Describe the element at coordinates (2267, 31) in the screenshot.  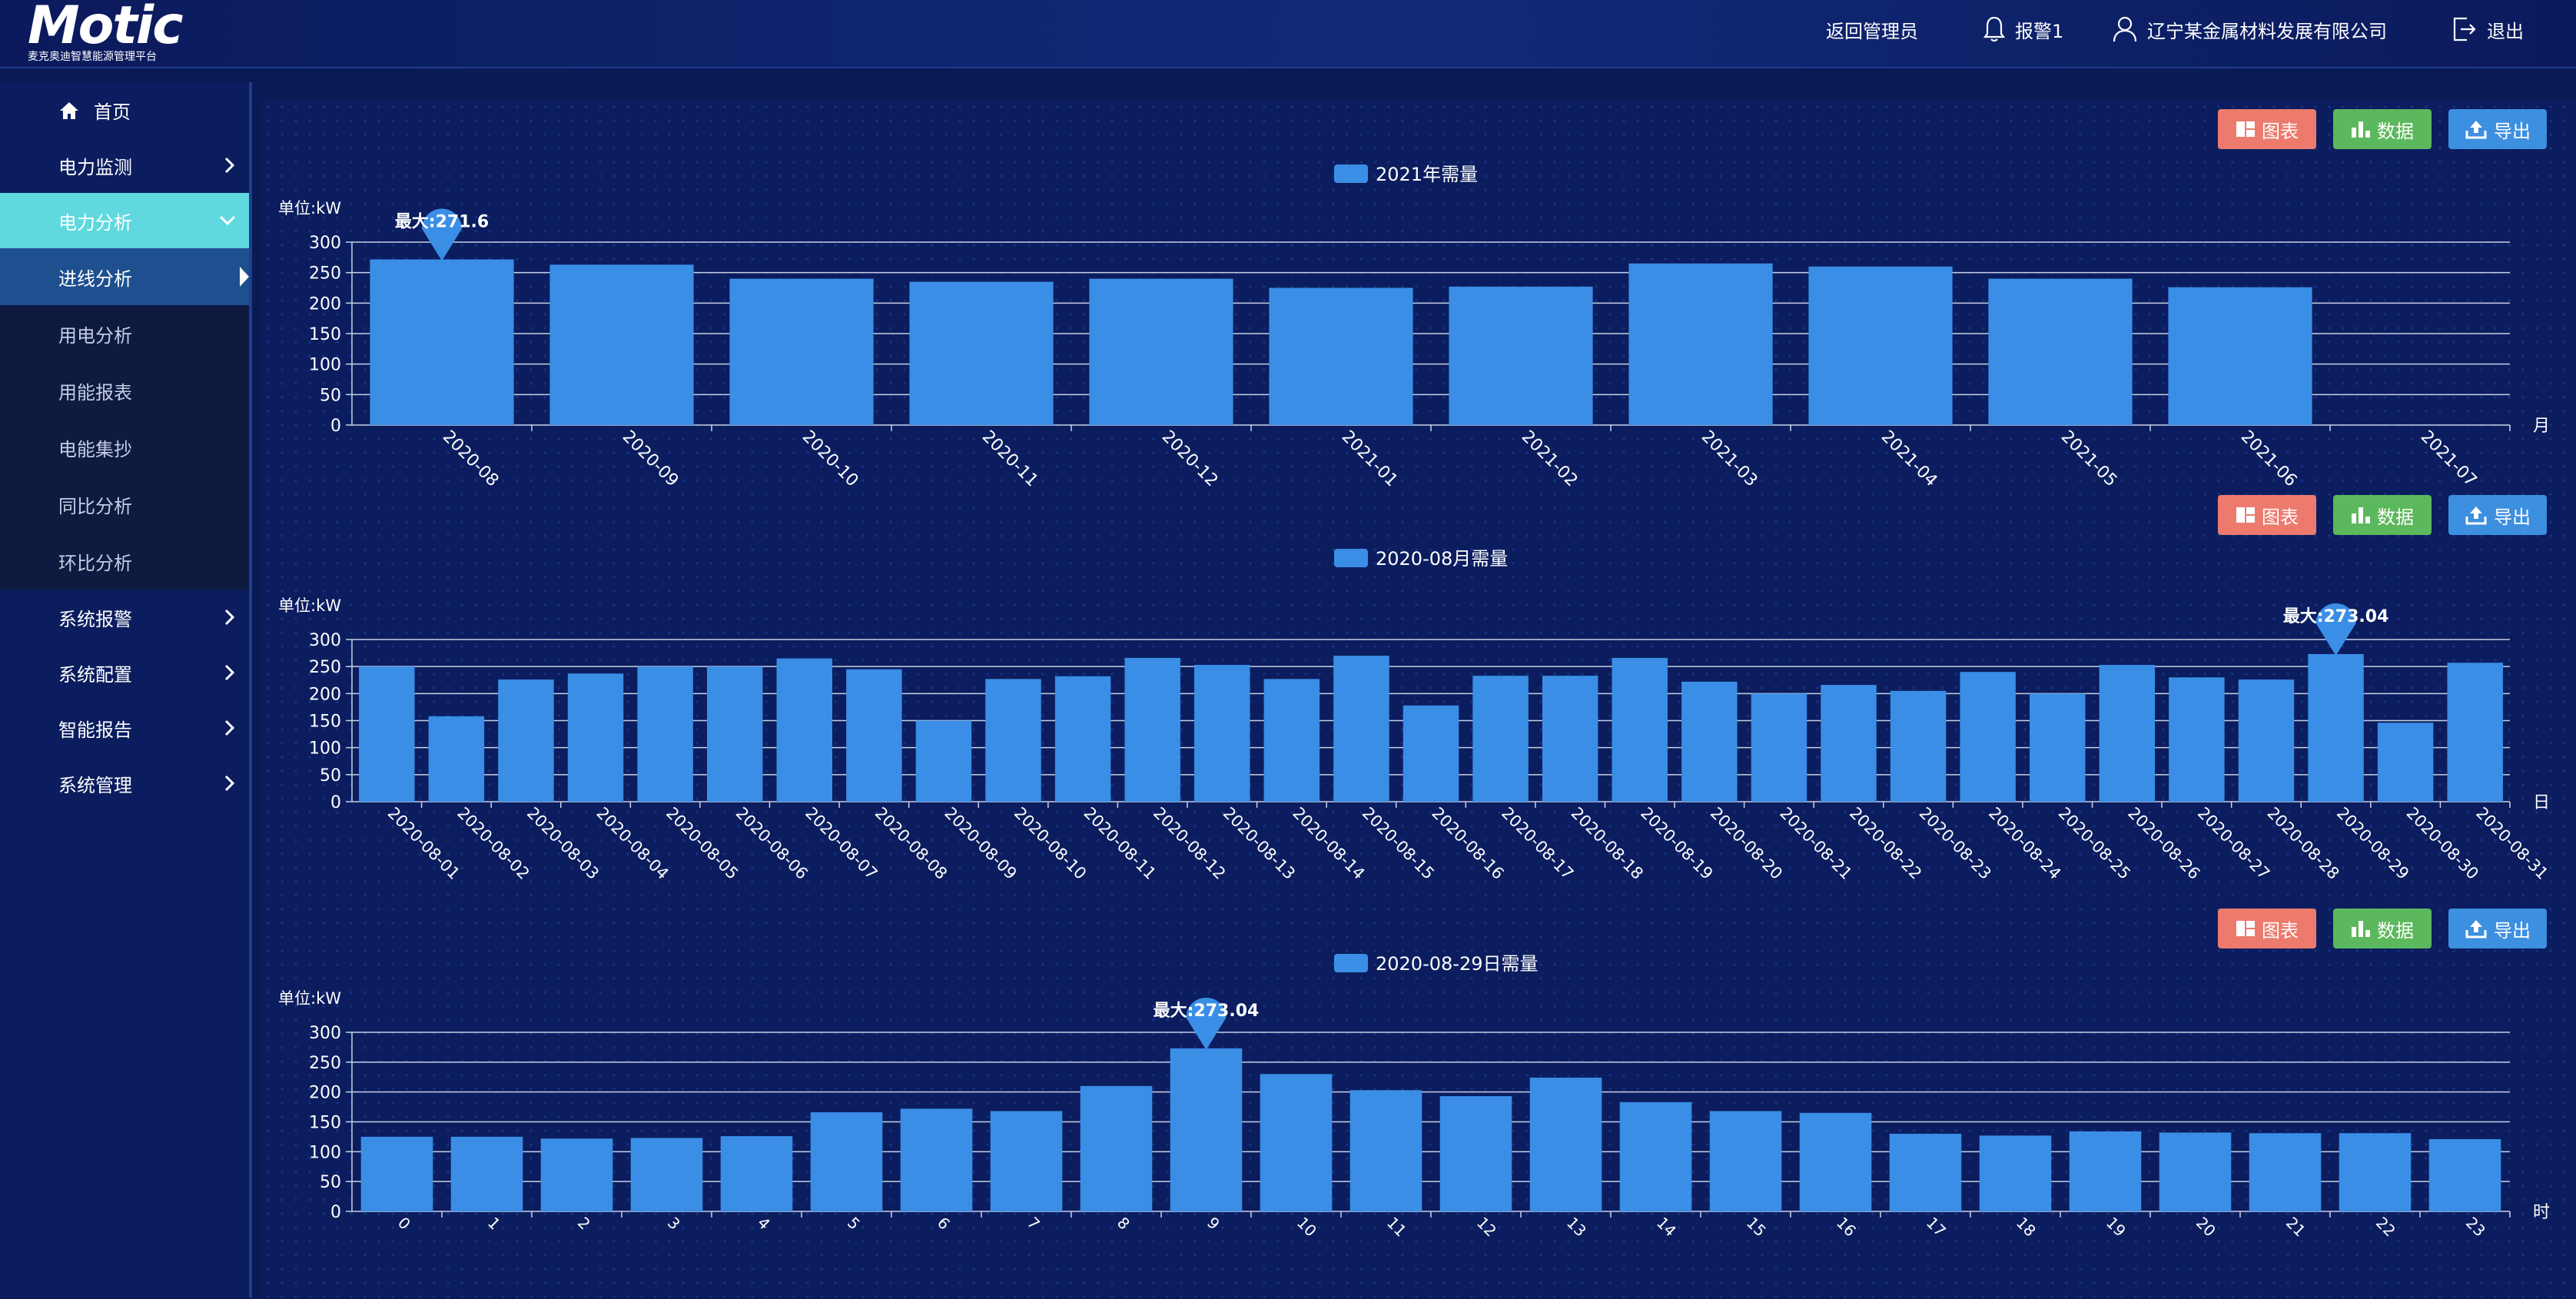
I see `company-label: 辽宁某金属材料发展有限公司` at that location.